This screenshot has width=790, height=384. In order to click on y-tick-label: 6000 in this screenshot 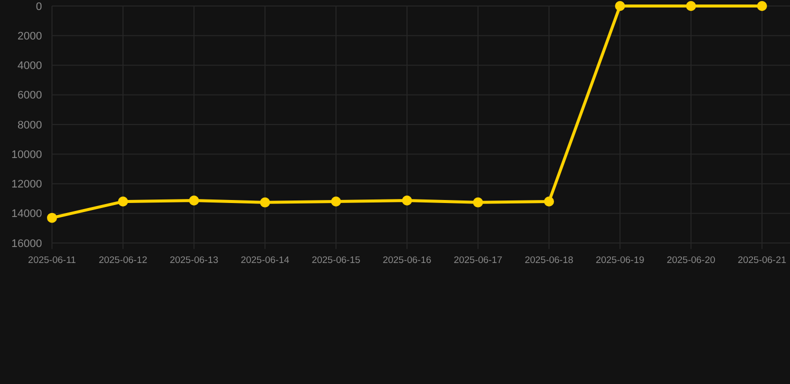, I will do `click(30, 96)`.